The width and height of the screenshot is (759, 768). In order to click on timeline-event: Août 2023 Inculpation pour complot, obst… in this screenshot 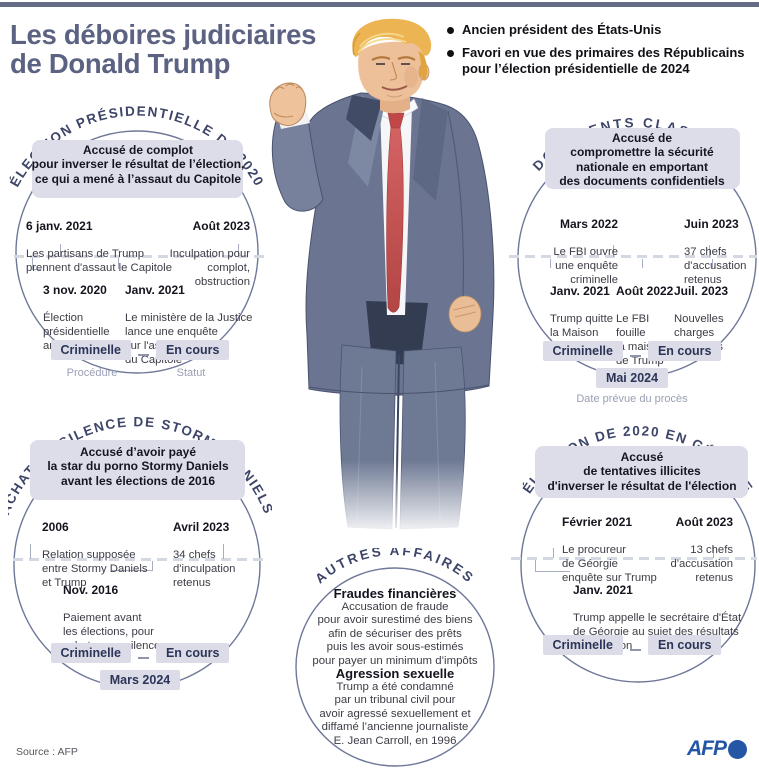, I will do `click(195, 254)`.